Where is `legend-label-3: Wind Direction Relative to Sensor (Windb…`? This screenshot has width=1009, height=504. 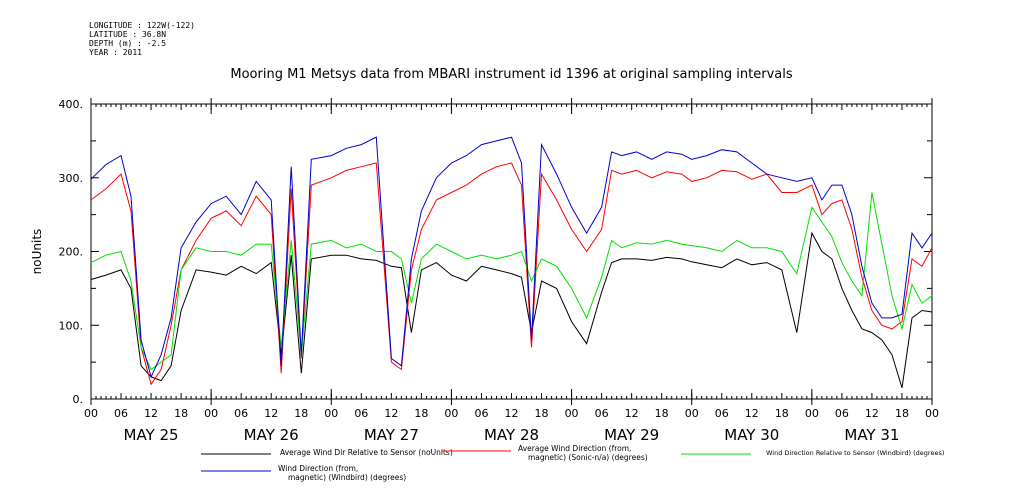 legend-label-3: Wind Direction Relative to Sensor (Windb… is located at coordinates (855, 453).